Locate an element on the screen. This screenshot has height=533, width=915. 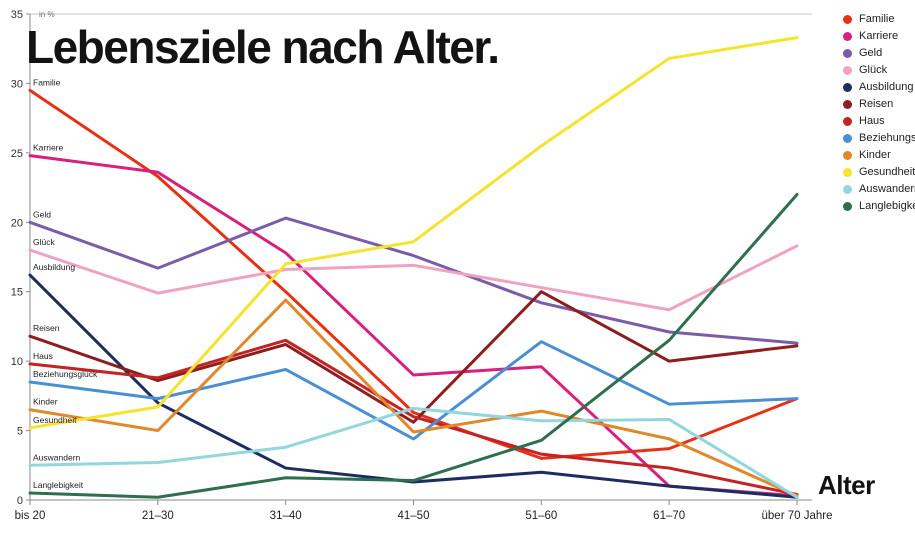
legend-item-auswandern: Auswandern is located at coordinates (879, 189).